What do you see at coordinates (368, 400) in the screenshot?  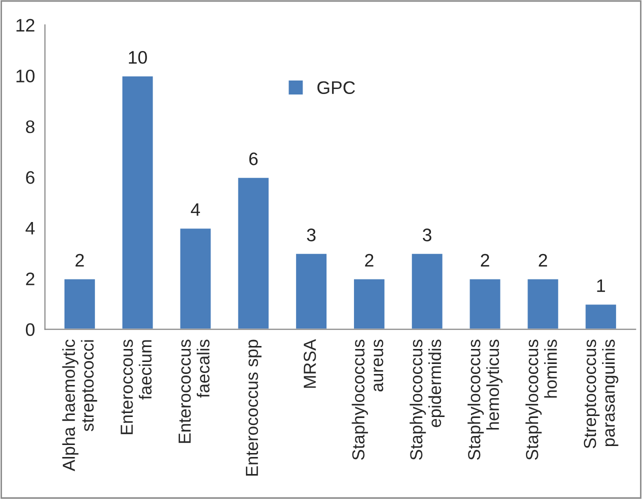 I see `x-tick-label: Staphylococcus aureus` at bounding box center [368, 400].